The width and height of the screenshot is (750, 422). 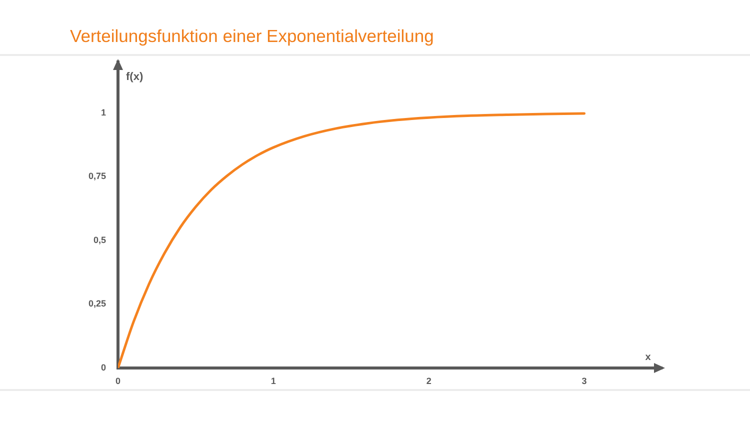 I want to click on y-tick-label: 0, so click(x=103, y=367).